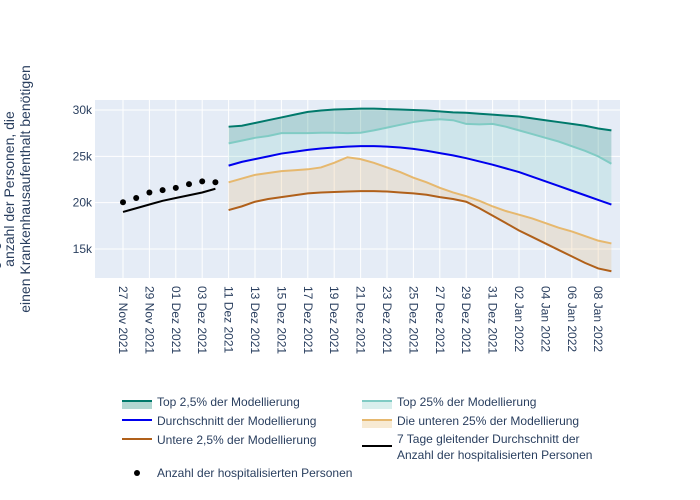  Describe the element at coordinates (281, 320) in the screenshot. I see `x-tick-label: 15 Dez 2021` at that location.